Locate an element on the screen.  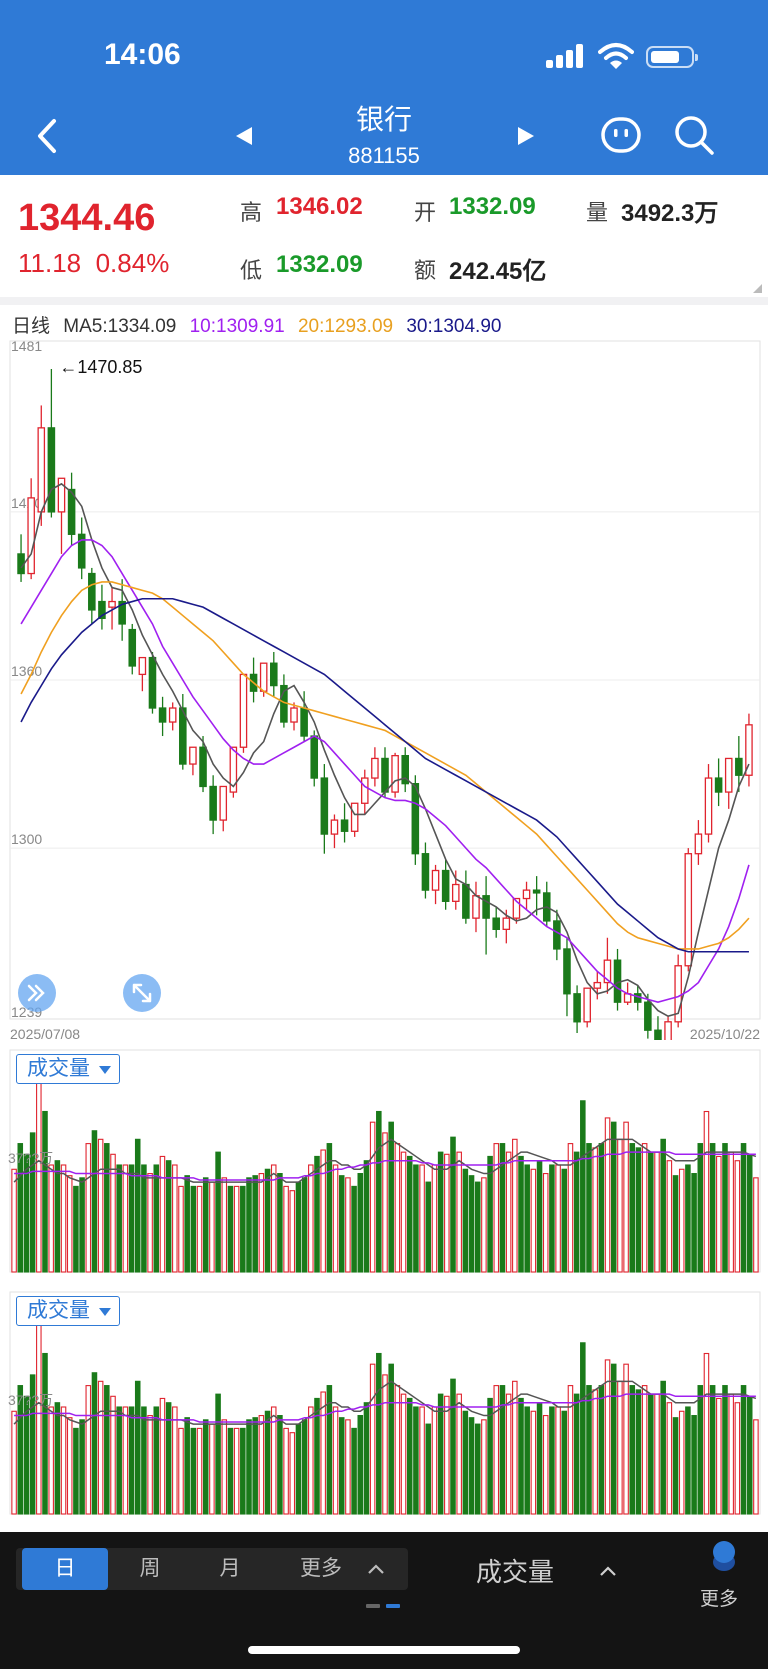
volume-value: 3492.3万 is located at coordinates (670, 213).